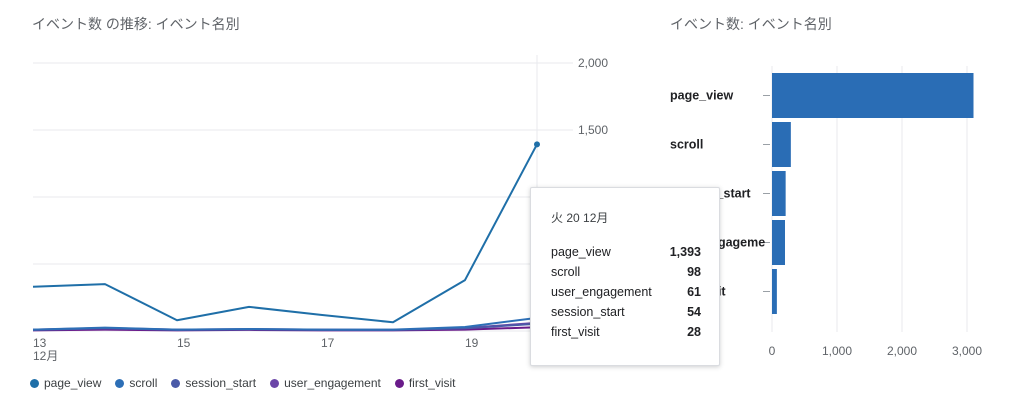 The image size is (1020, 400). I want to click on legend-label: scroll, so click(143, 383).